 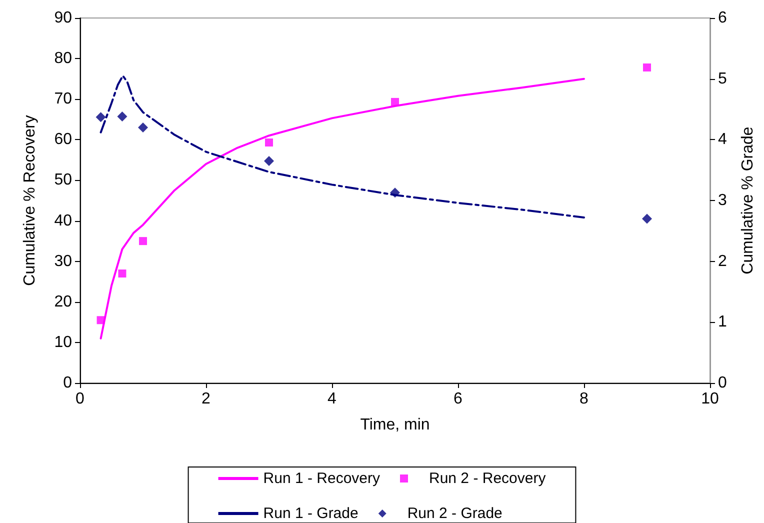 I want to click on y-tick-label: 80, so click(x=63, y=59).